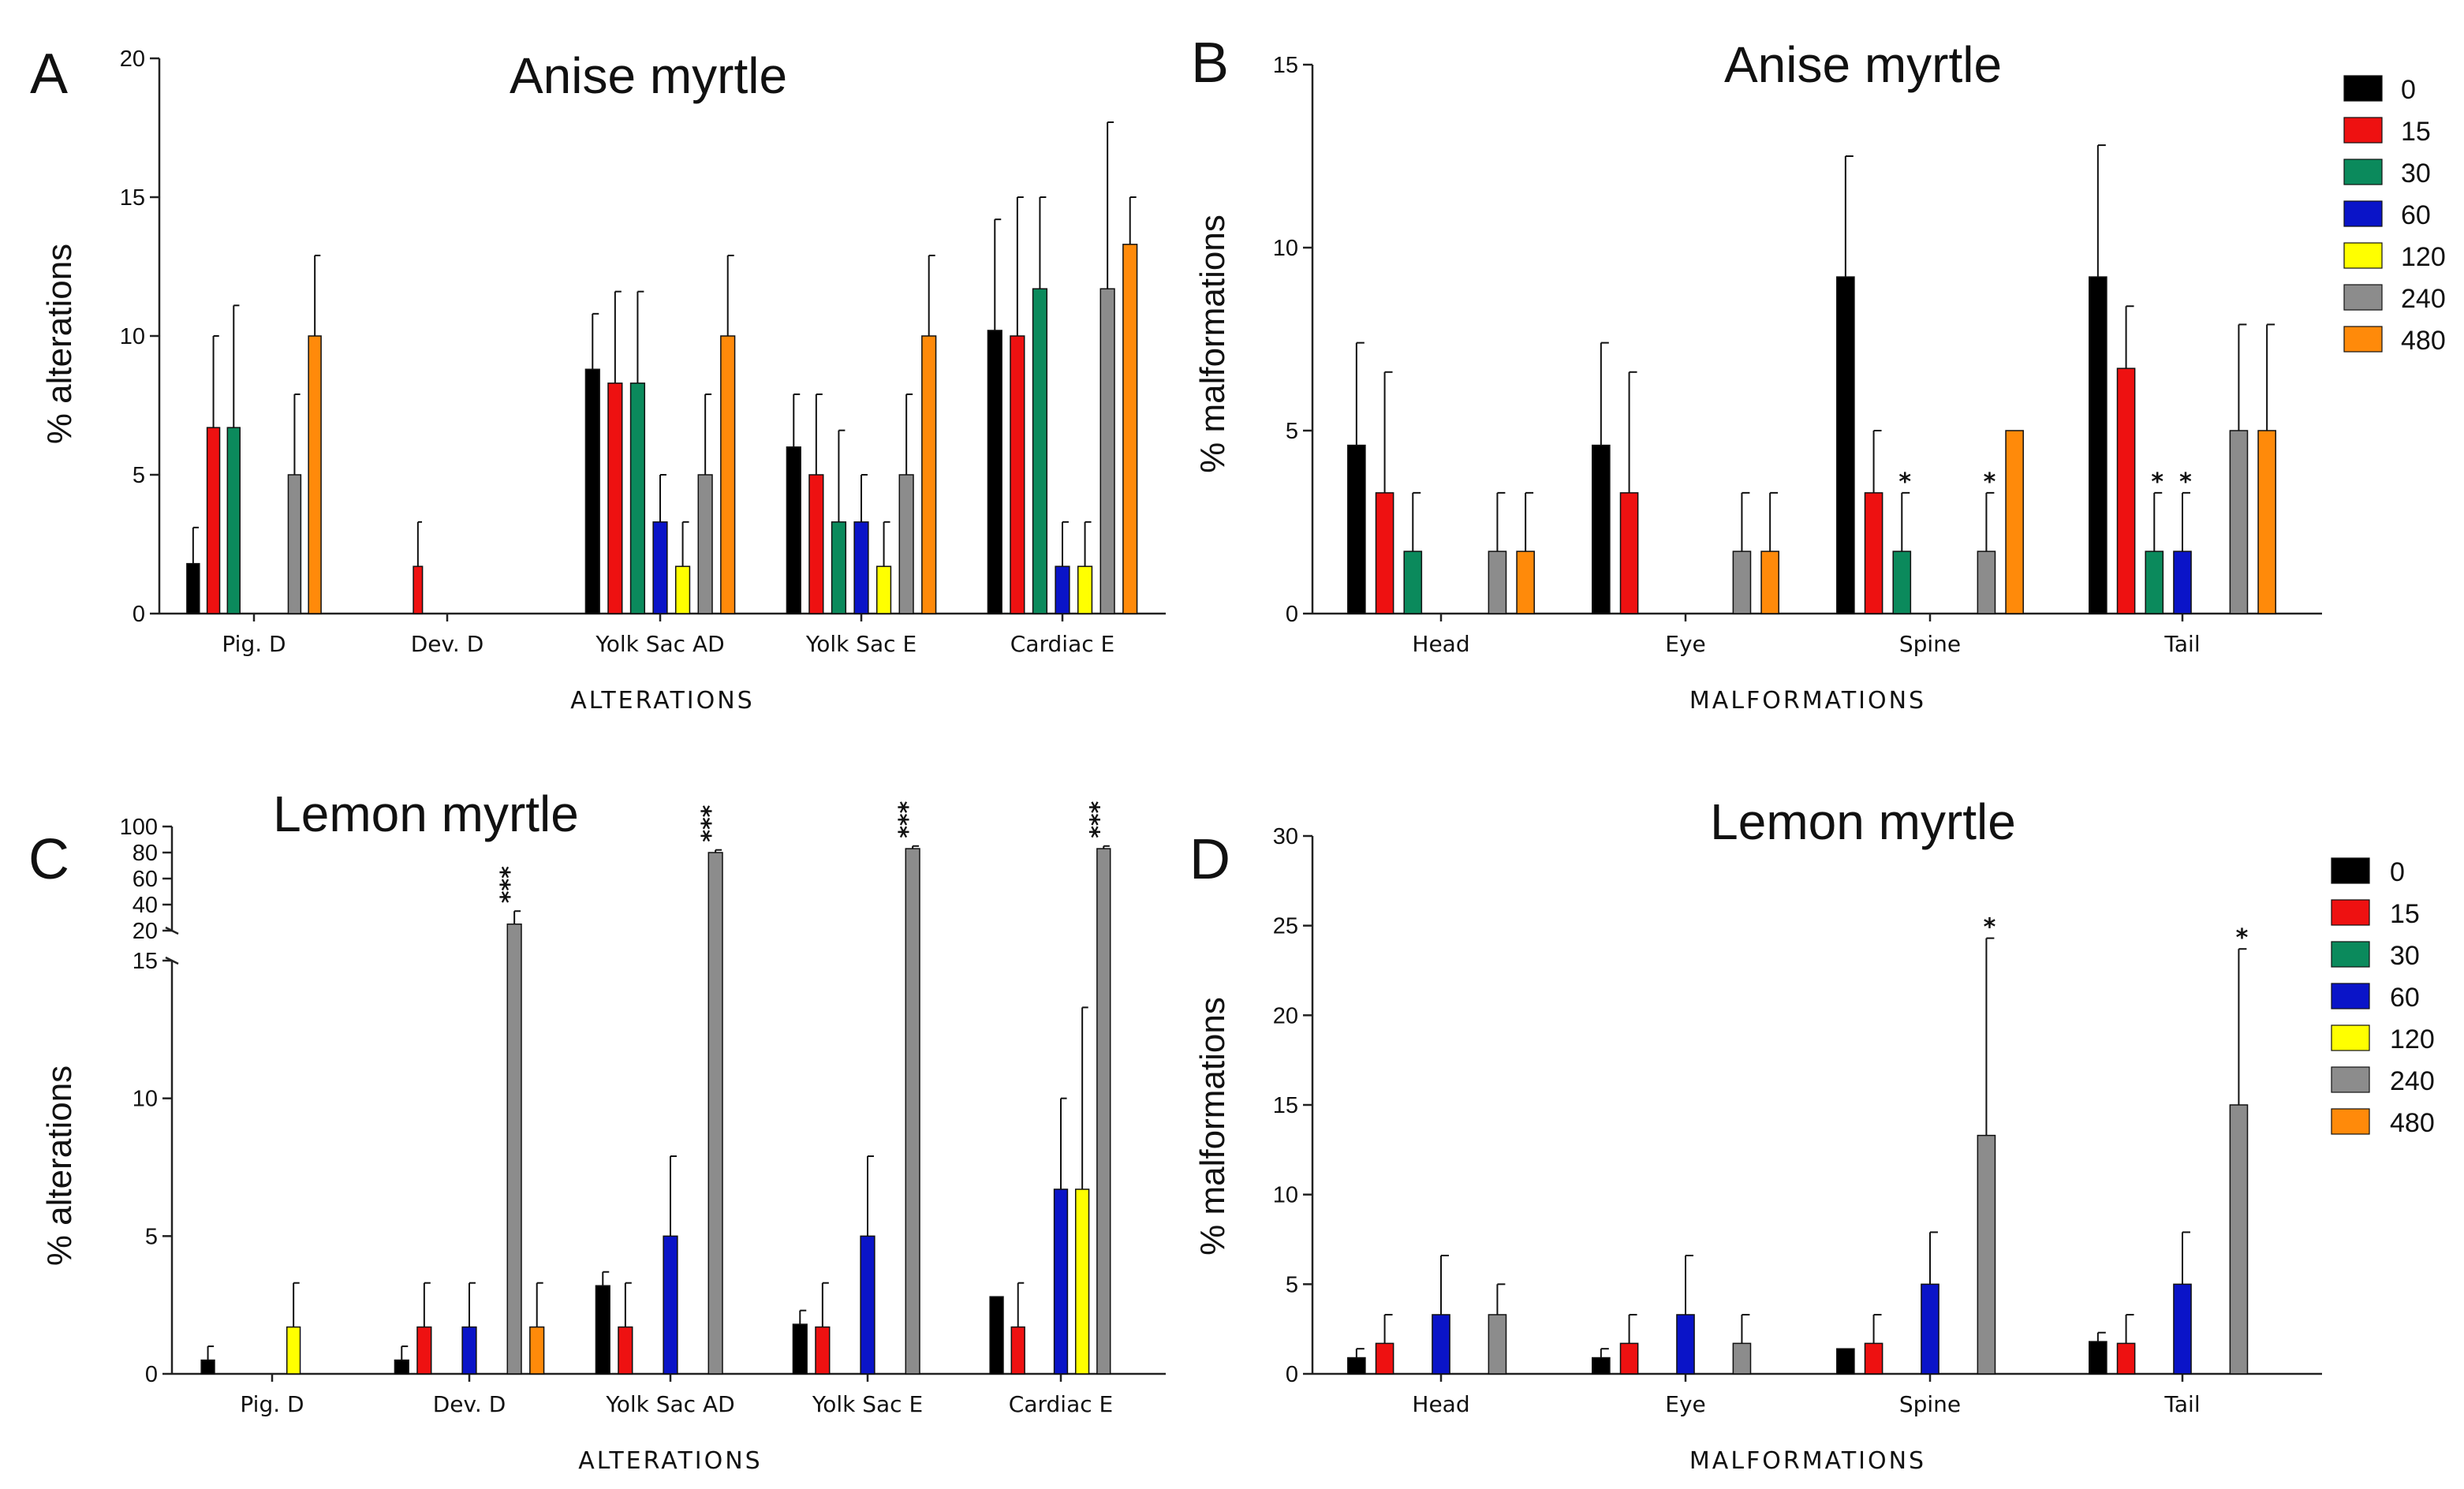 This screenshot has height=1489, width=2464. Describe the element at coordinates (2405, 914) in the screenshot. I see `legend-label: 15` at that location.